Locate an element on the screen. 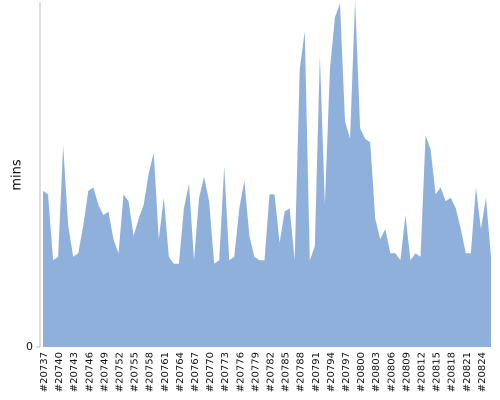 The width and height of the screenshot is (500, 400). x-tick-label: #20776 is located at coordinates (240, 372).